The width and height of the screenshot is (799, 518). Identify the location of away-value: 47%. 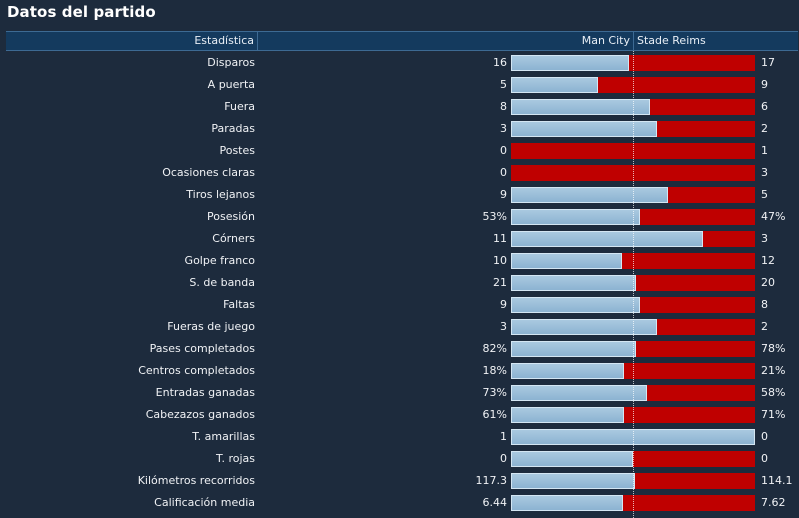
(773, 216).